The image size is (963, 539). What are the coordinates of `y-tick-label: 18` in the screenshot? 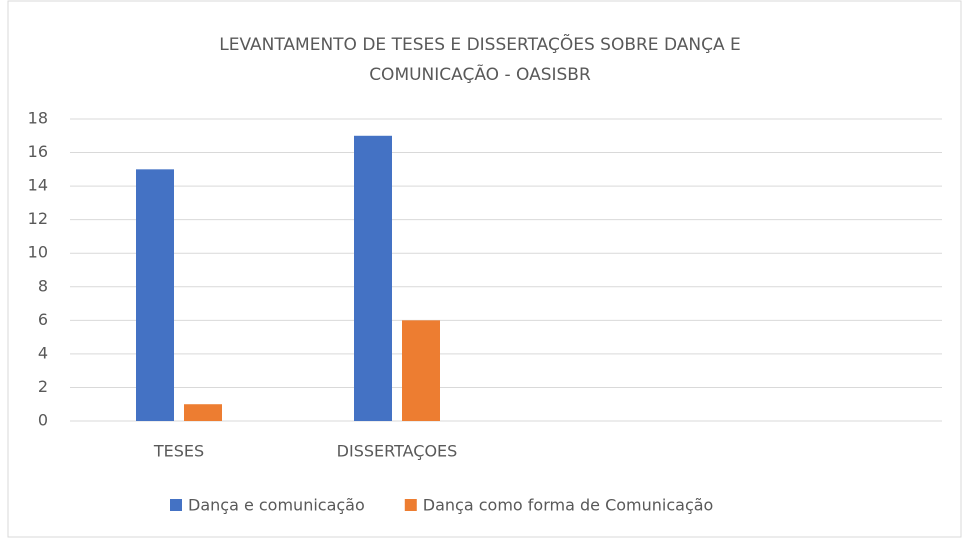 It's located at (38, 118).